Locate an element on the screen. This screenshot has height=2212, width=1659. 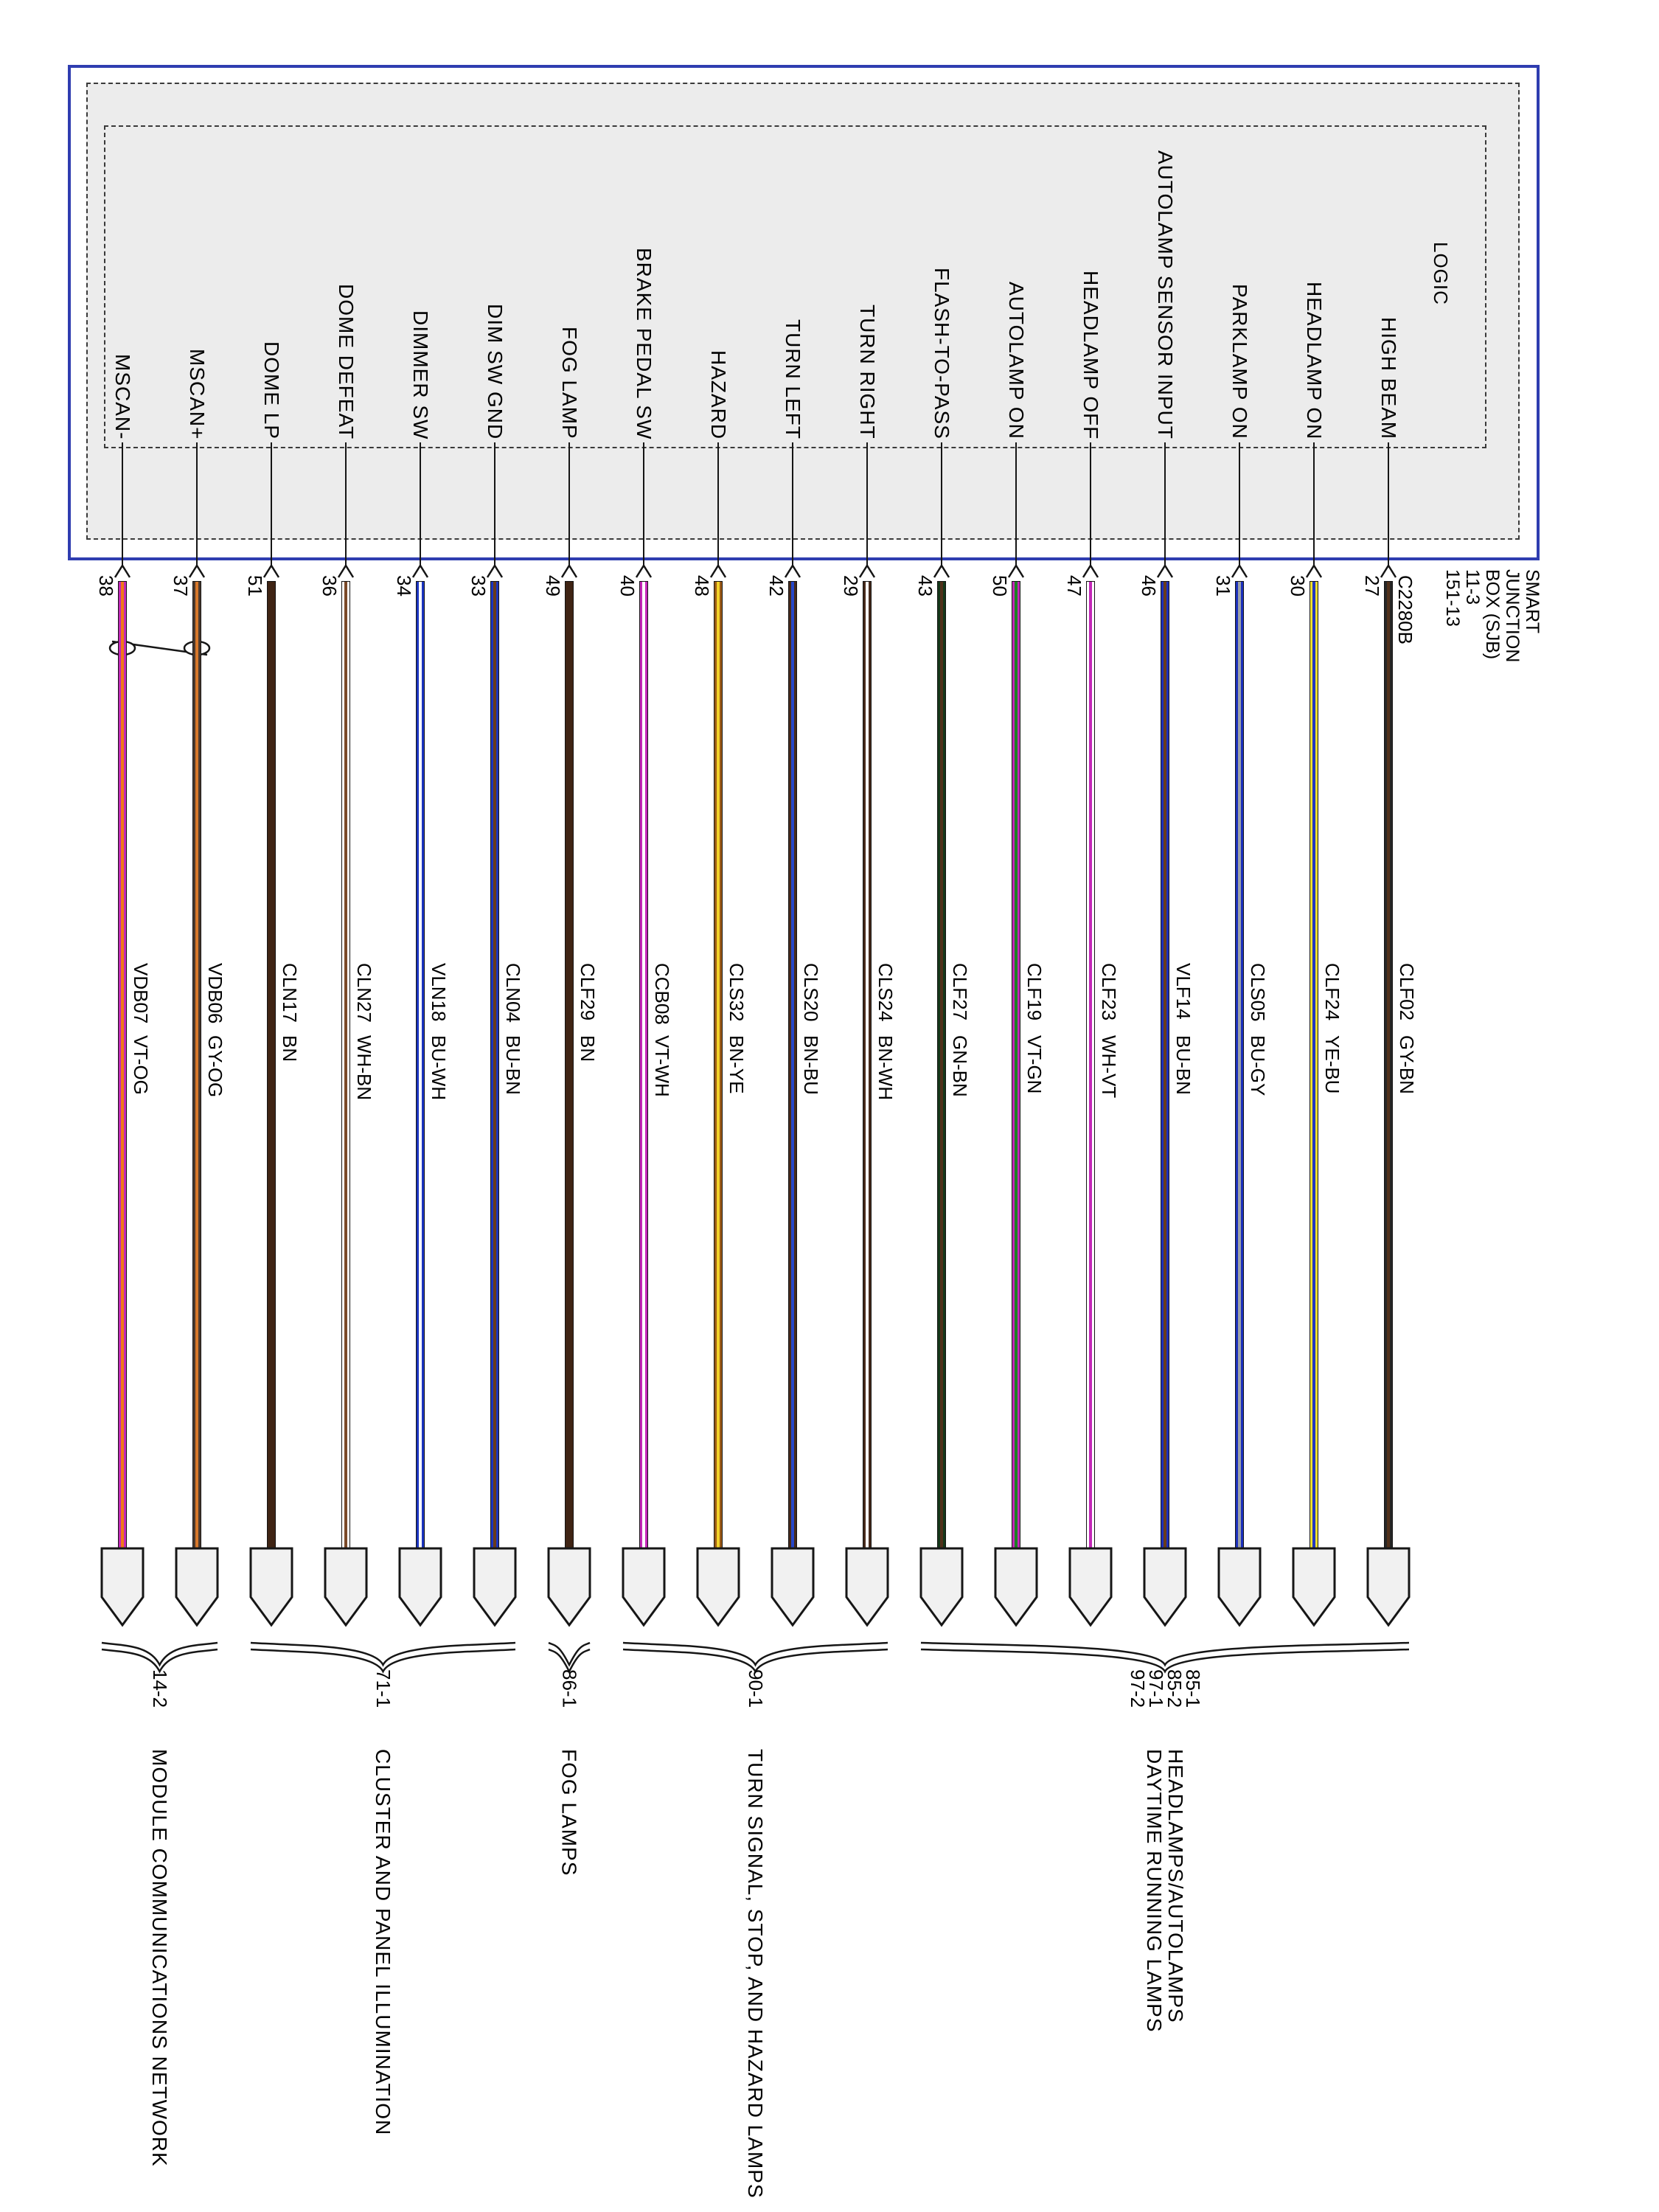
connector-id-label: C2280B is located at coordinates (1405, 609).